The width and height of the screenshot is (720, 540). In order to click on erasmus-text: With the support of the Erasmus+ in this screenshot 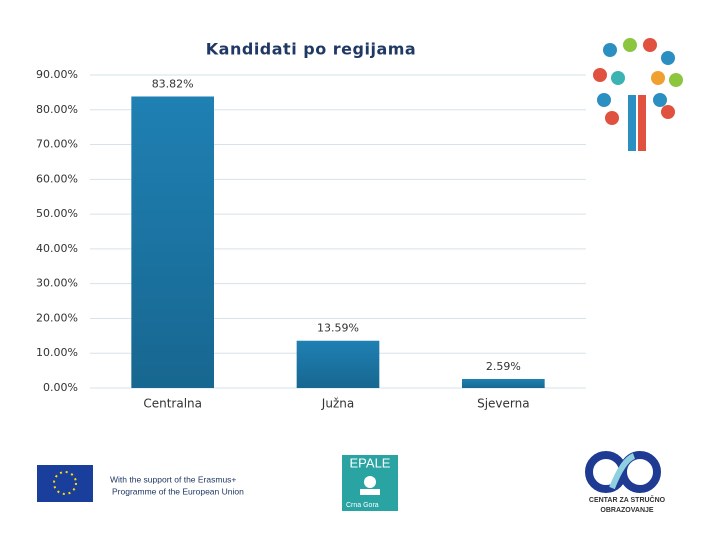, I will do `click(173, 479)`.